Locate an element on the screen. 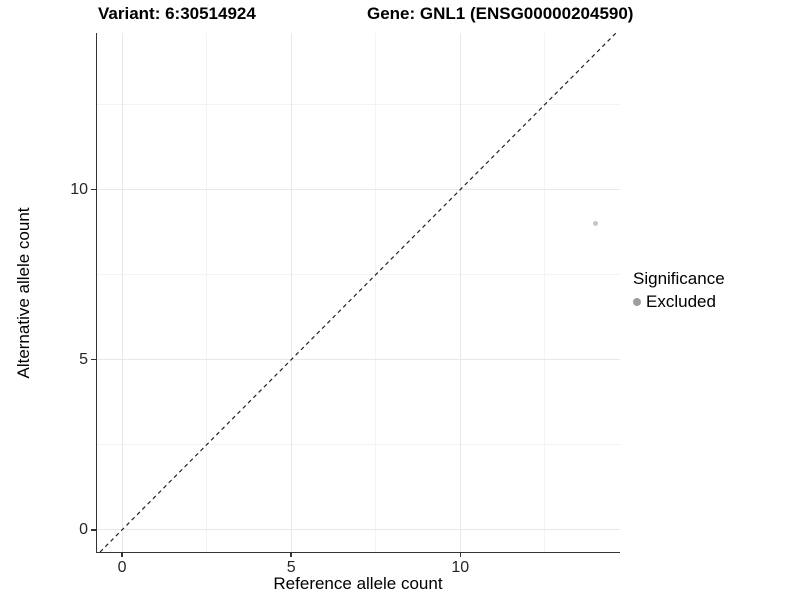  legend-item-excluded: Excluded is located at coordinates (679, 302).